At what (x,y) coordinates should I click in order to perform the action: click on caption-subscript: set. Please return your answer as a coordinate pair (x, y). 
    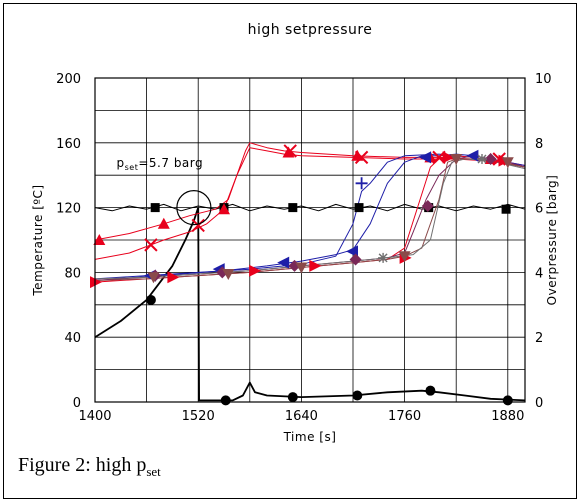
    Looking at the image, I should click on (153, 471).